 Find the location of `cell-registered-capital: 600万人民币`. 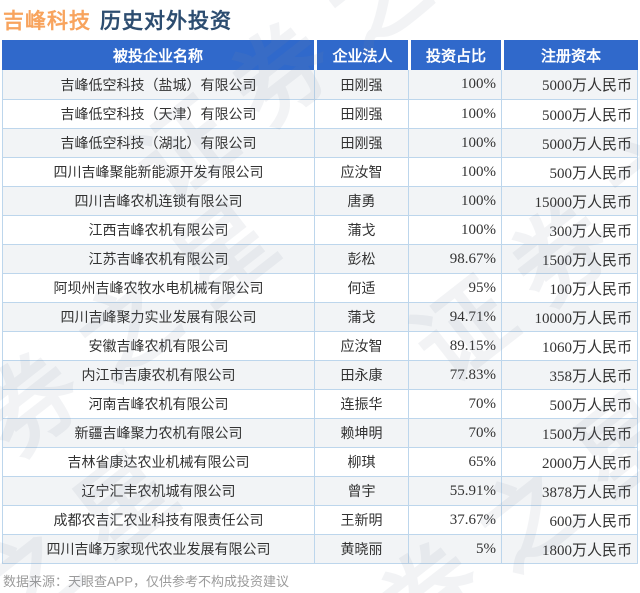

cell-registered-capital: 600万人民币 is located at coordinates (569, 520).